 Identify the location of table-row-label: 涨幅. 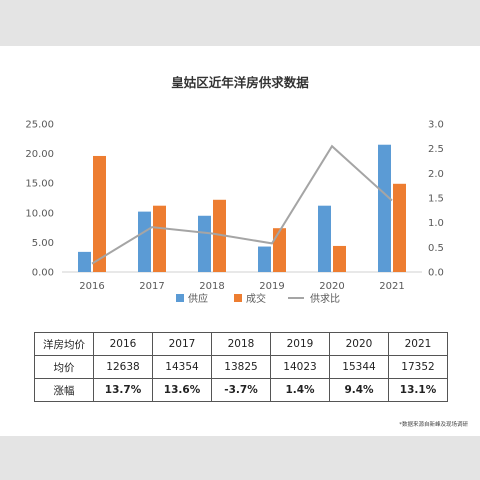
(64, 390).